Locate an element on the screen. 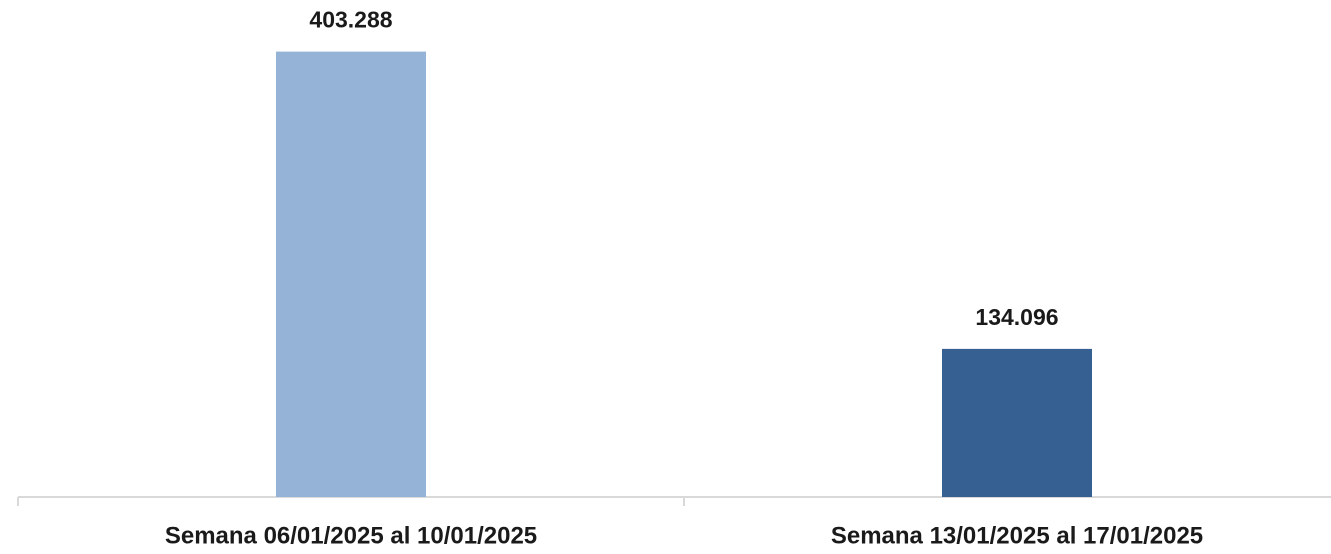 This screenshot has height=554, width=1331. x-tick-label: Semana 13/01/2025 al 17/01/2025 is located at coordinates (1017, 535).